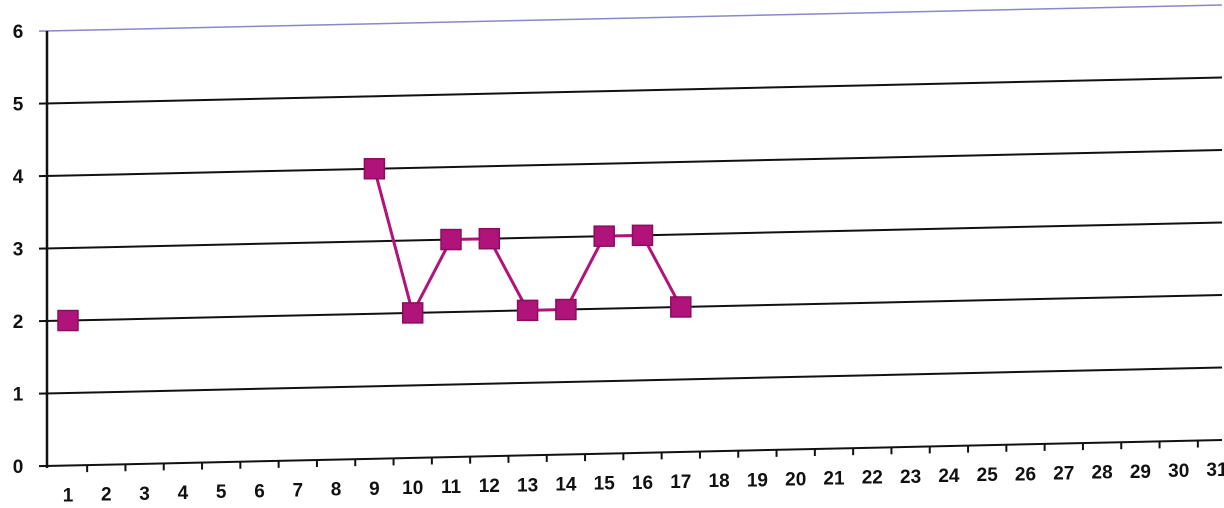  Describe the element at coordinates (18, 322) in the screenshot. I see `y-tick-label: 2` at that location.